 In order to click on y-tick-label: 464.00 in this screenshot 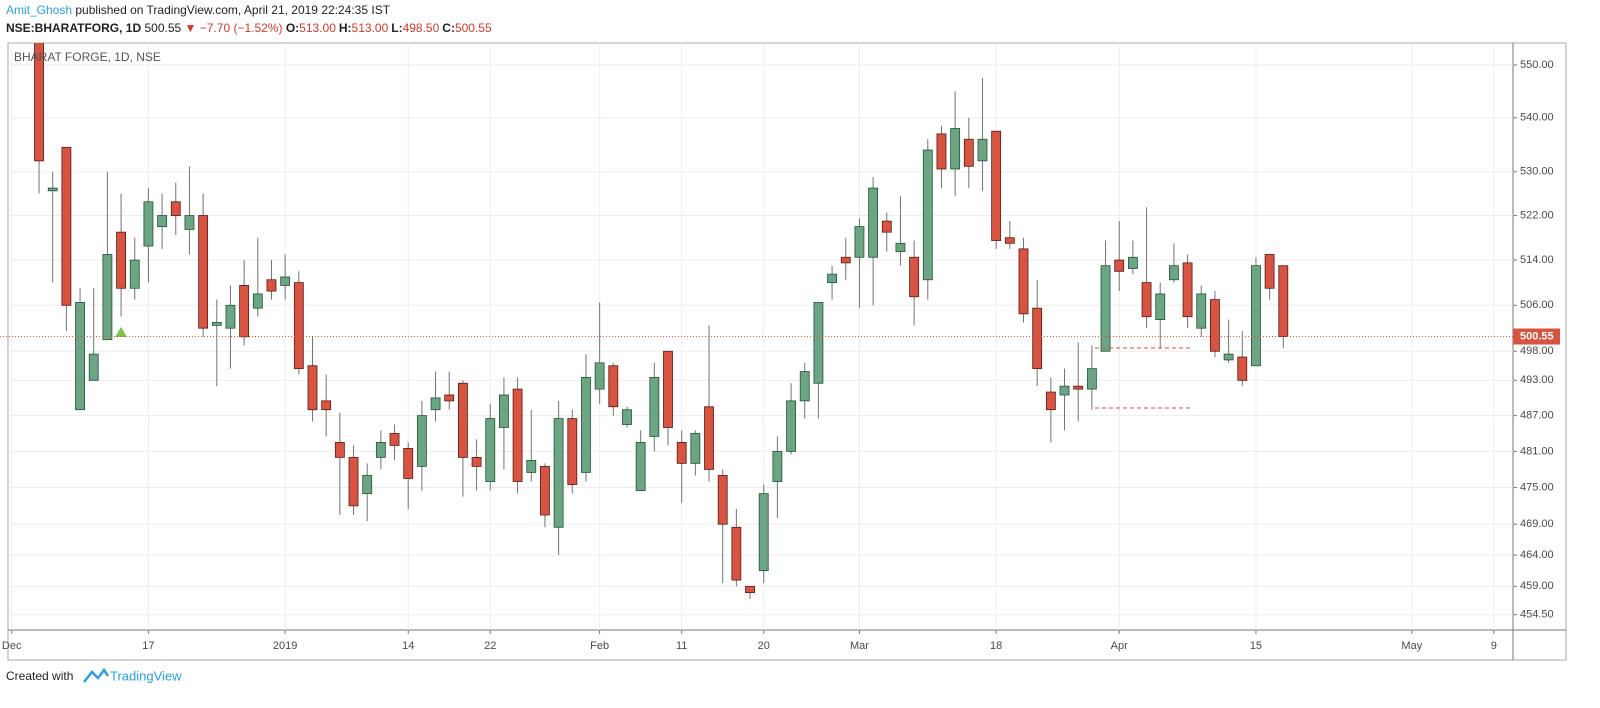, I will do `click(1537, 555)`.